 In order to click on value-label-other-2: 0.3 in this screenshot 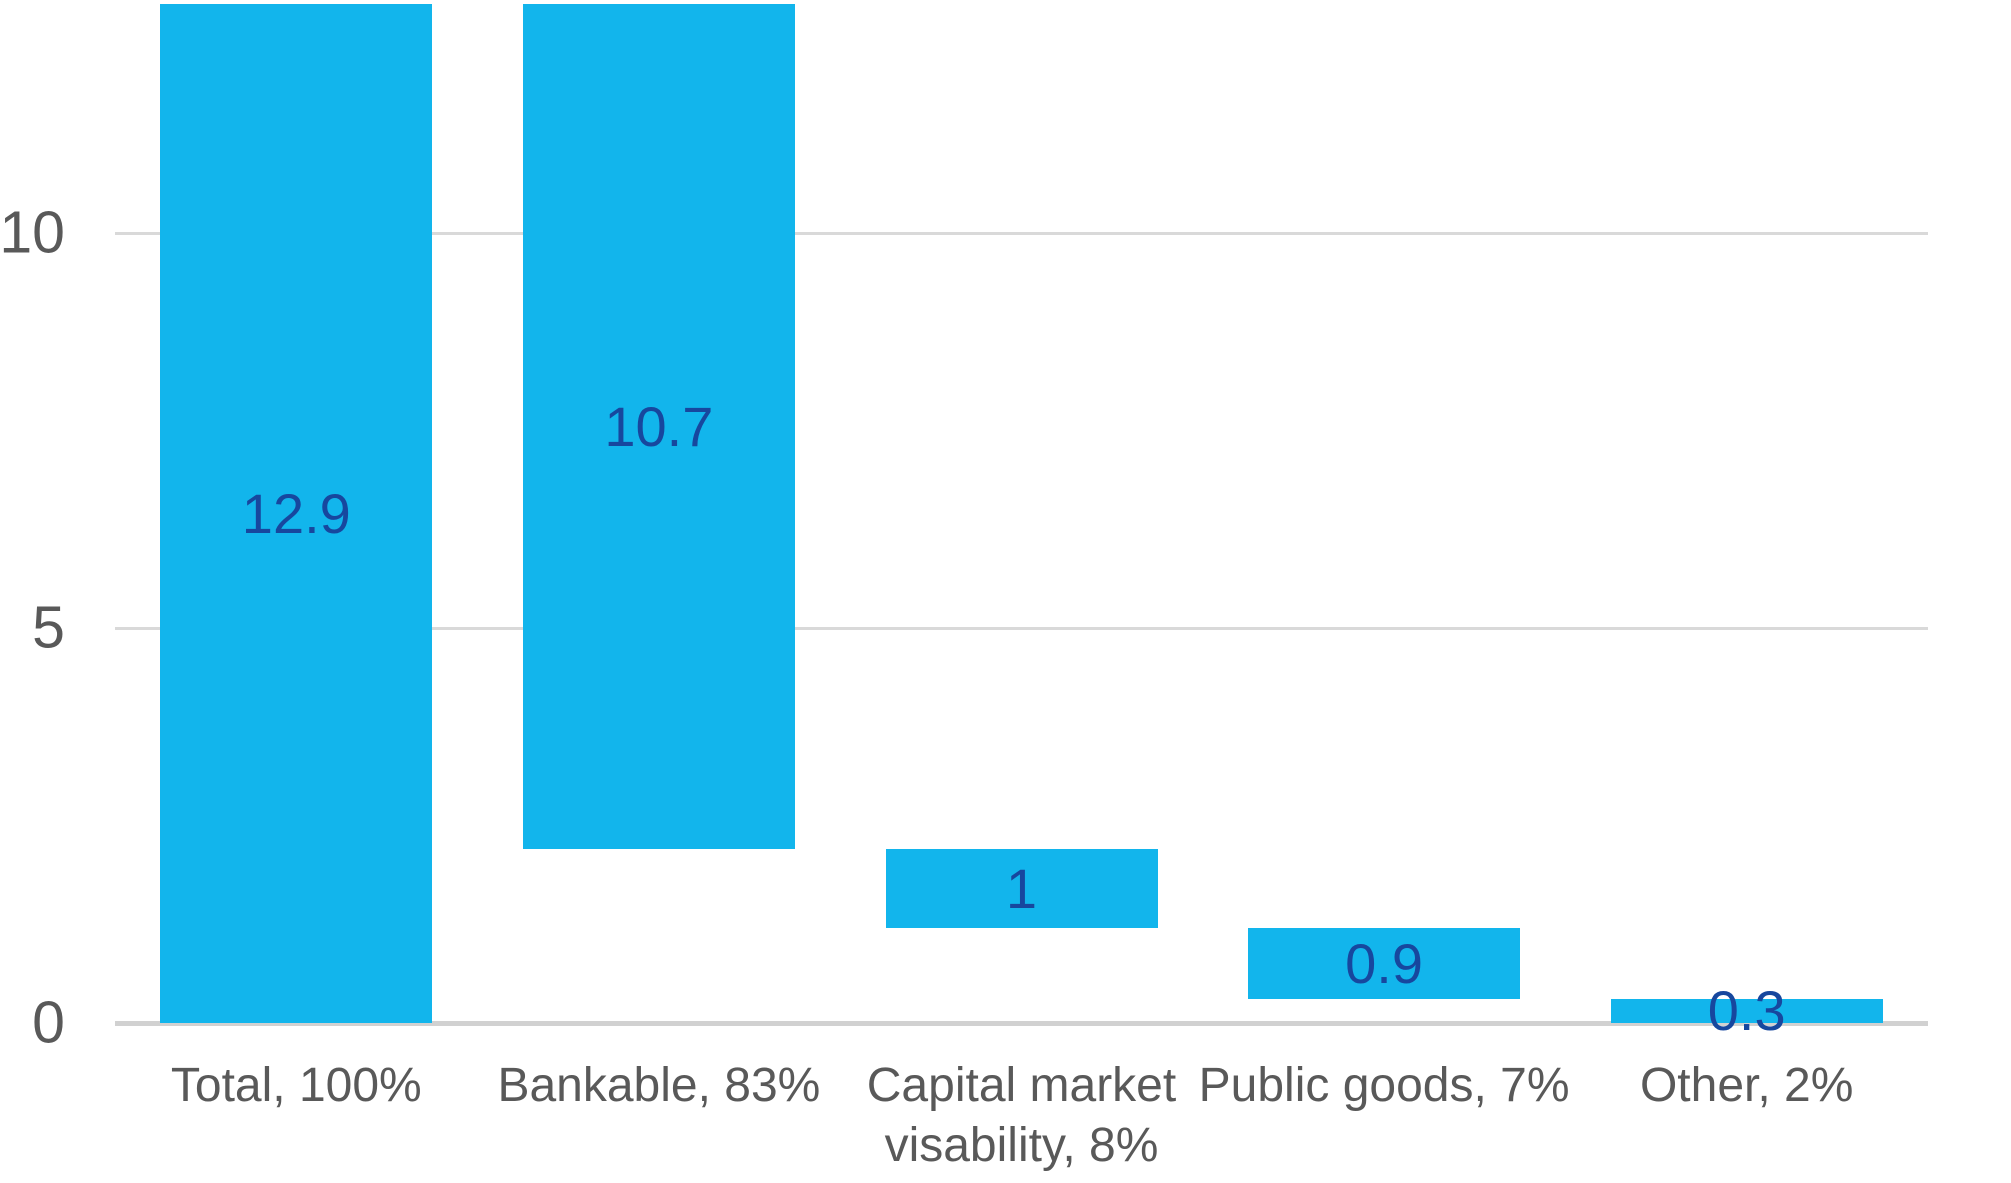, I will do `click(1746, 1011)`.